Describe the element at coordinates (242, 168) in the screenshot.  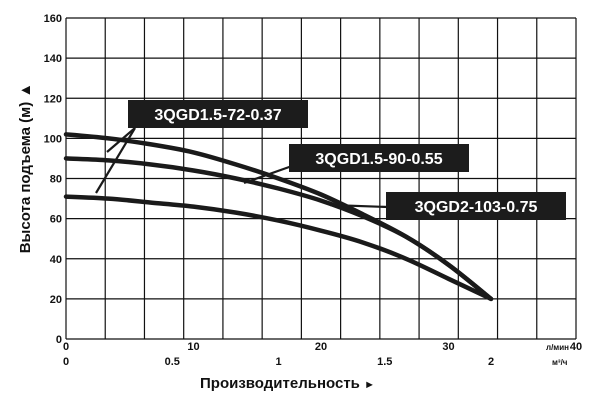
I see `label-leaders` at that location.